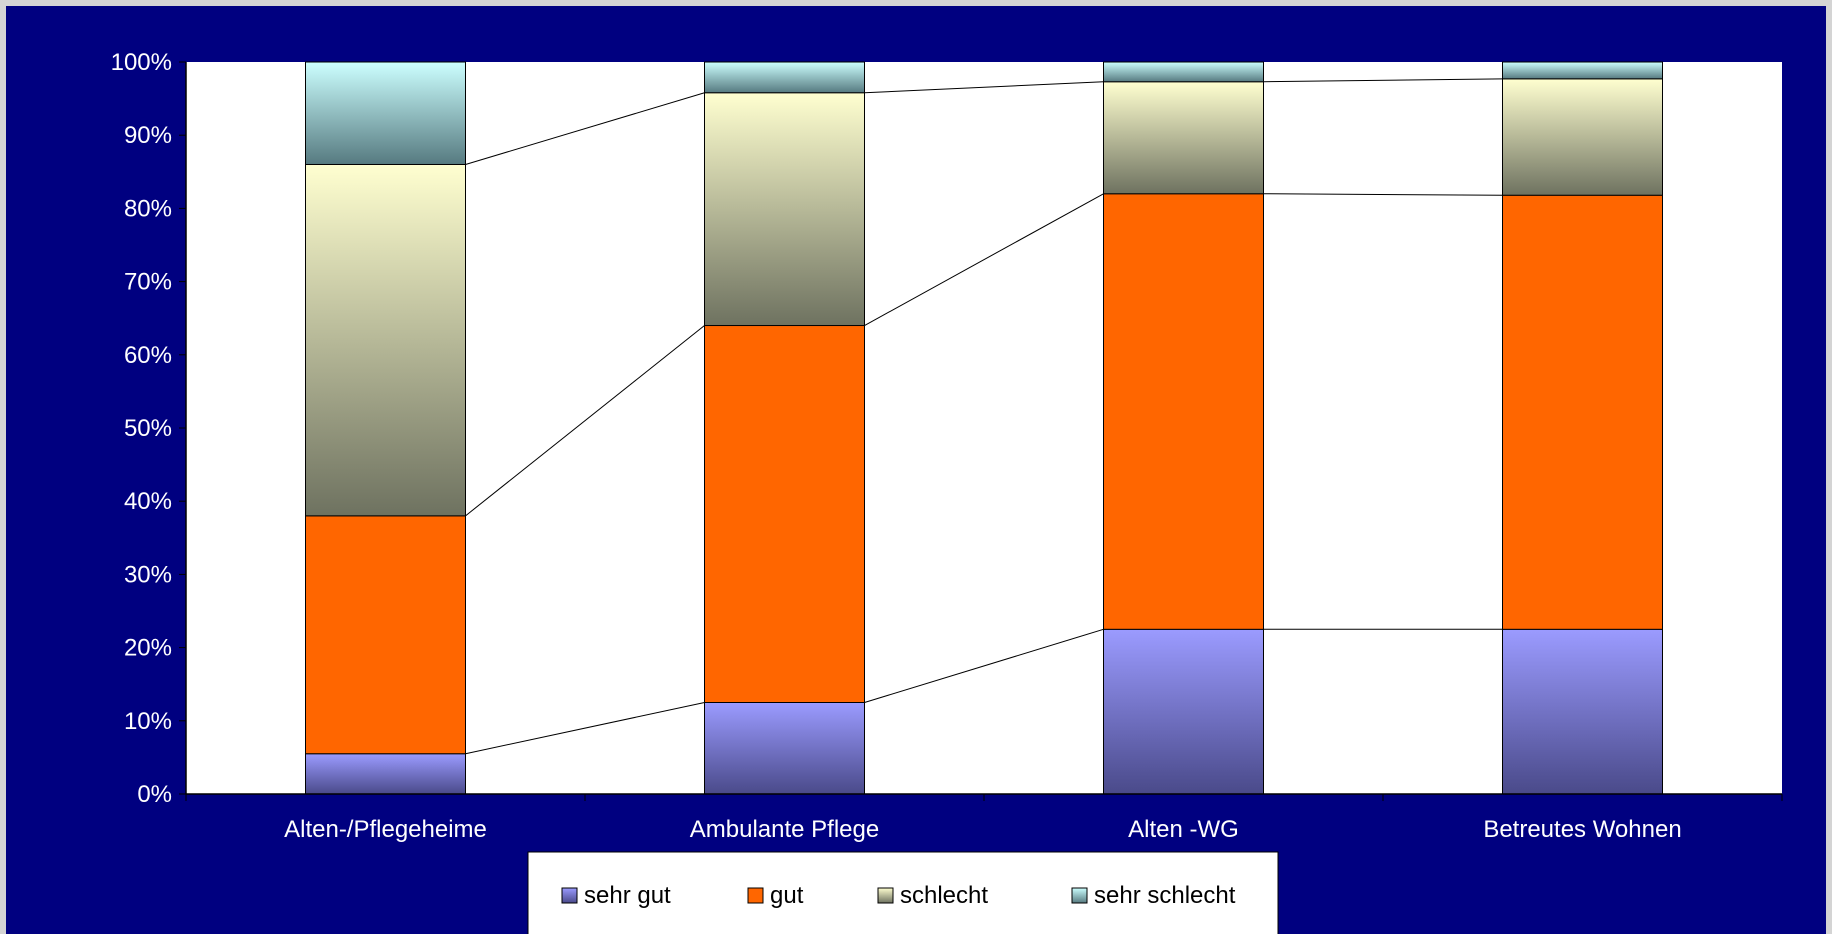  I want to click on y-tick-label: 20%, so click(148, 648).